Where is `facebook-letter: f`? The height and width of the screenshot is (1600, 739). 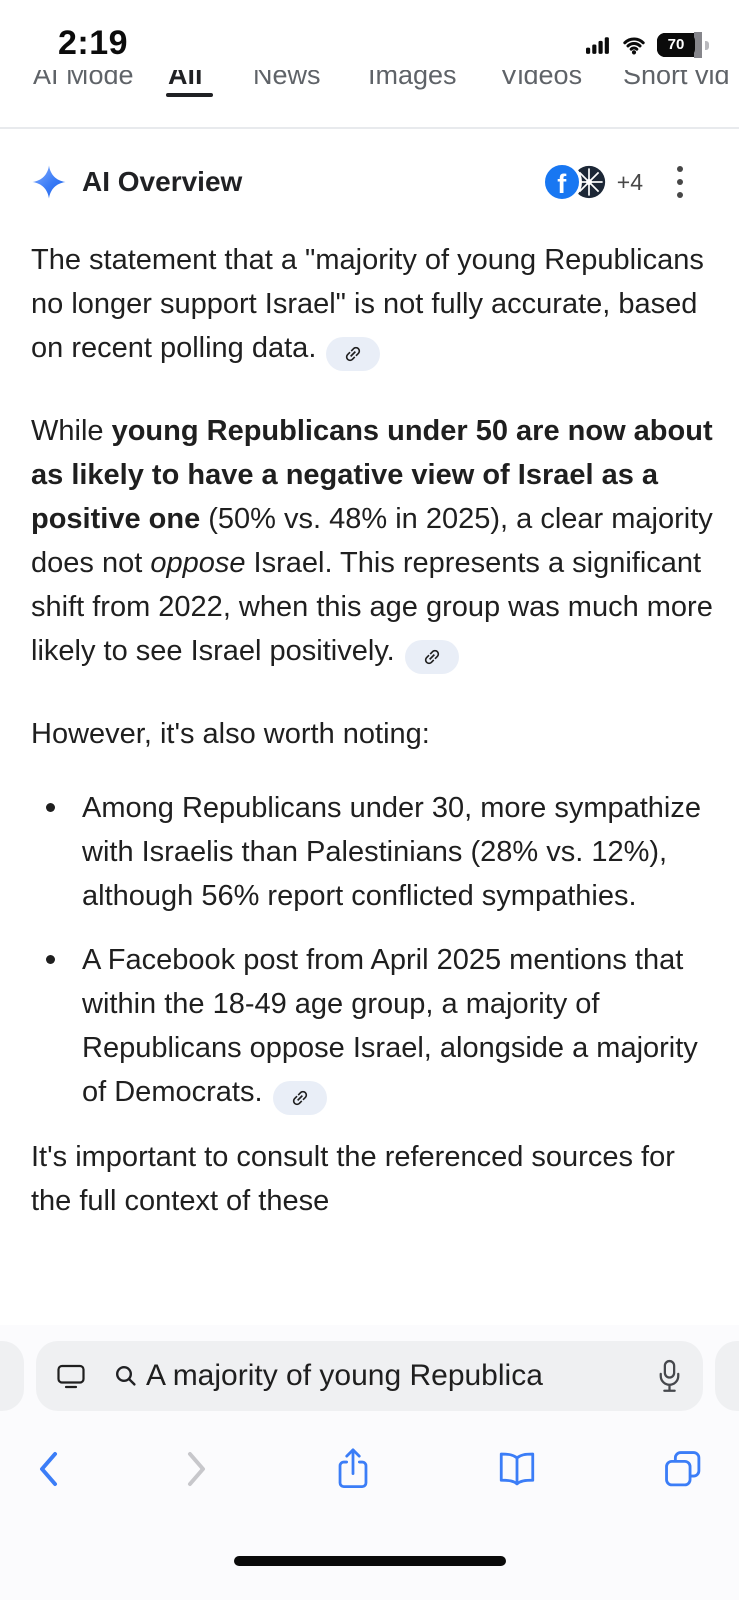 facebook-letter: f is located at coordinates (562, 183).